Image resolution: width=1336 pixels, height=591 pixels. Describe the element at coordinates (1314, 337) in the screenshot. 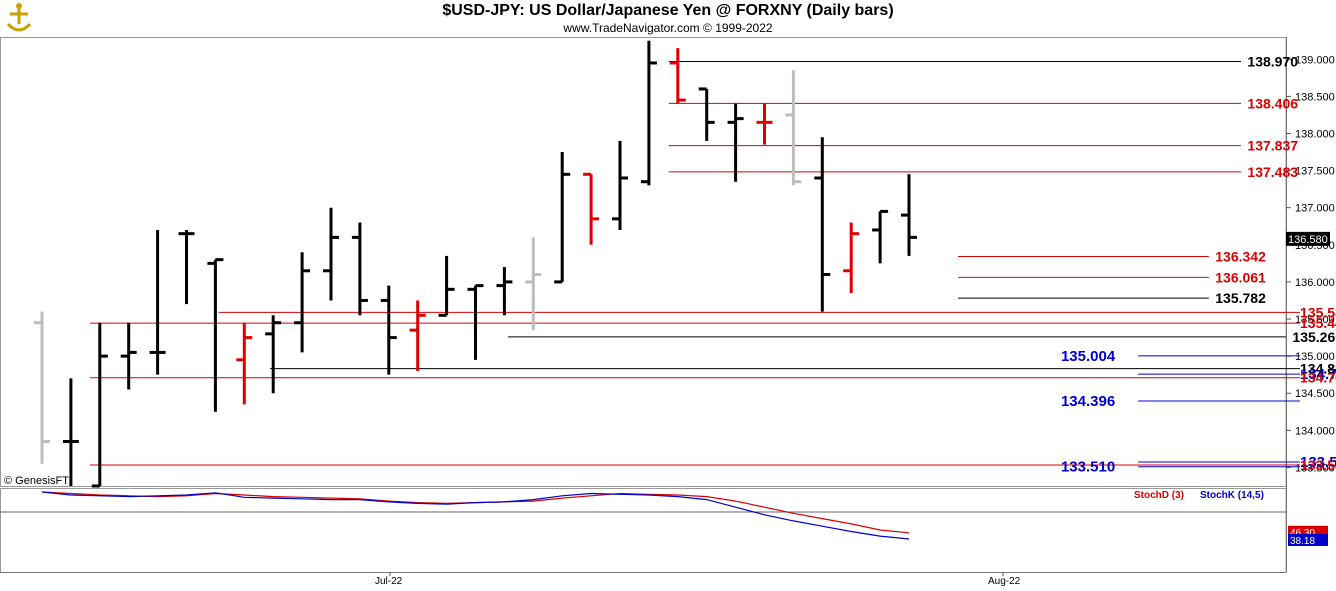

I see `level-label: 135.260` at that location.